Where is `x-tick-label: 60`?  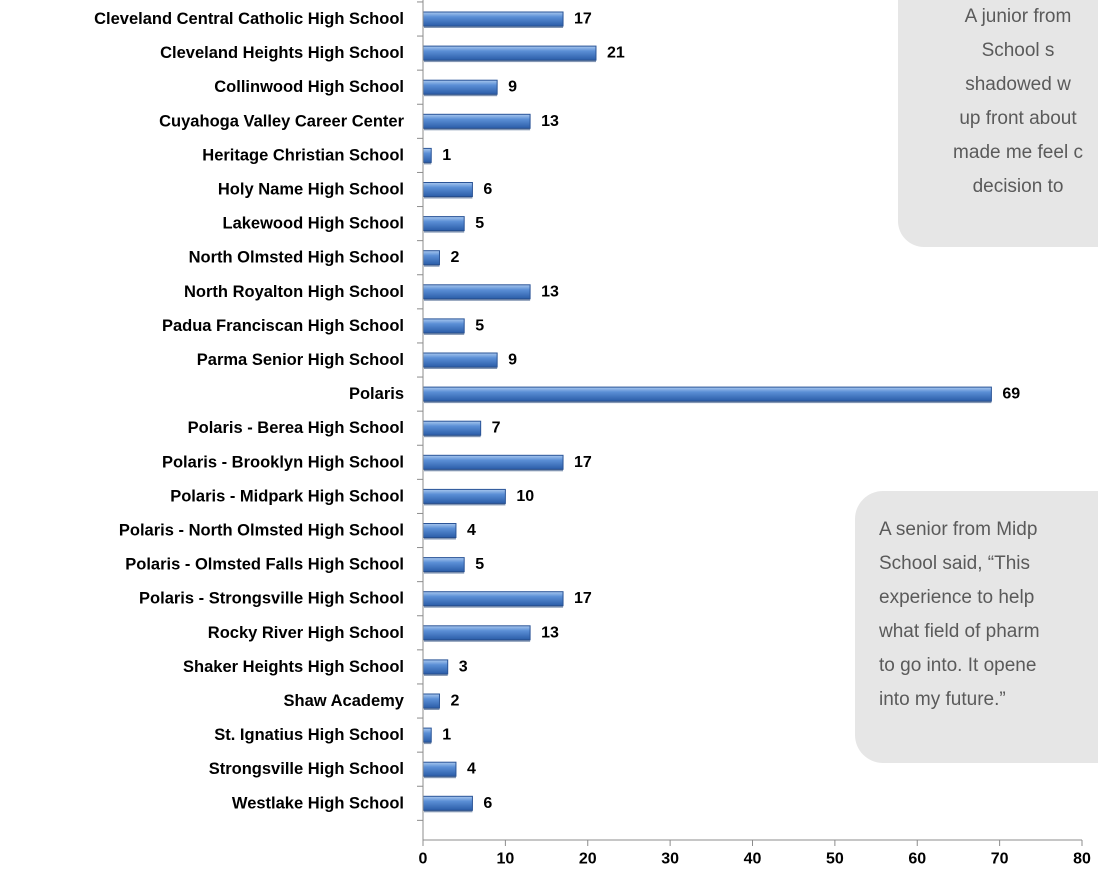
x-tick-label: 60 is located at coordinates (917, 859).